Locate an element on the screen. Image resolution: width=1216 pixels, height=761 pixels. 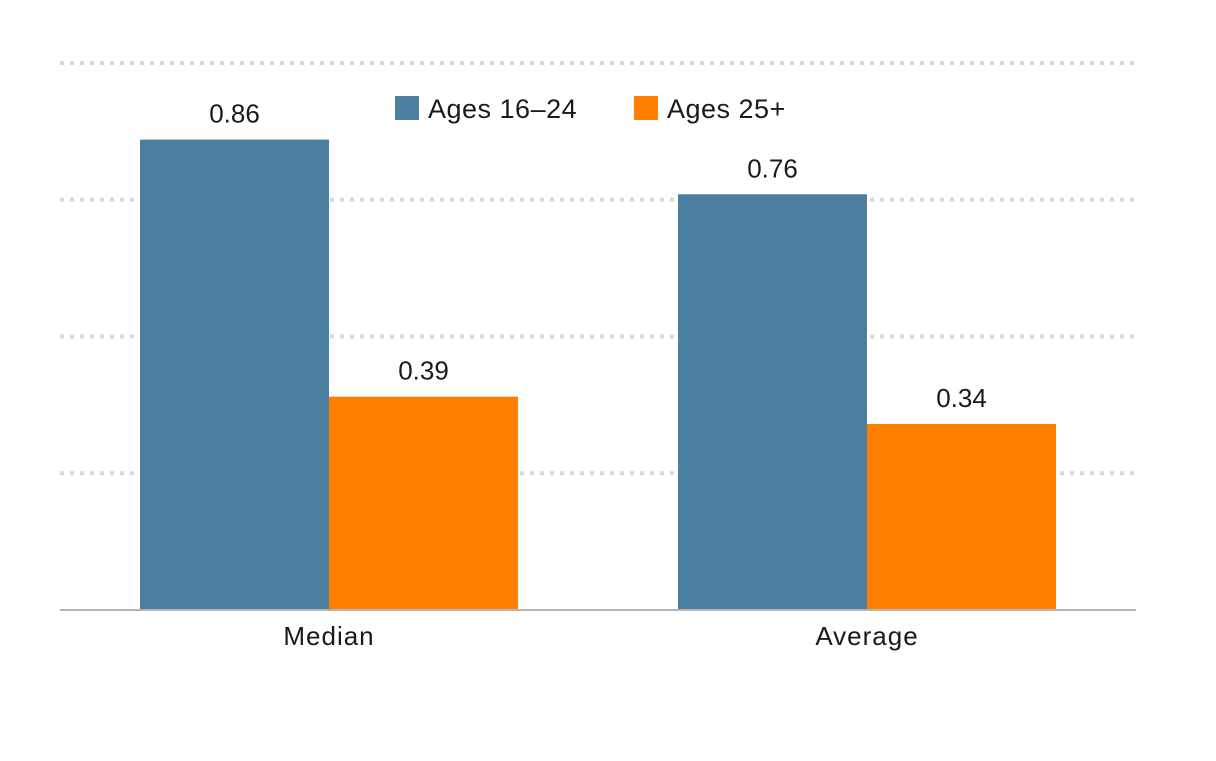
data-label-average-series-1: 0.34 is located at coordinates (961, 398).